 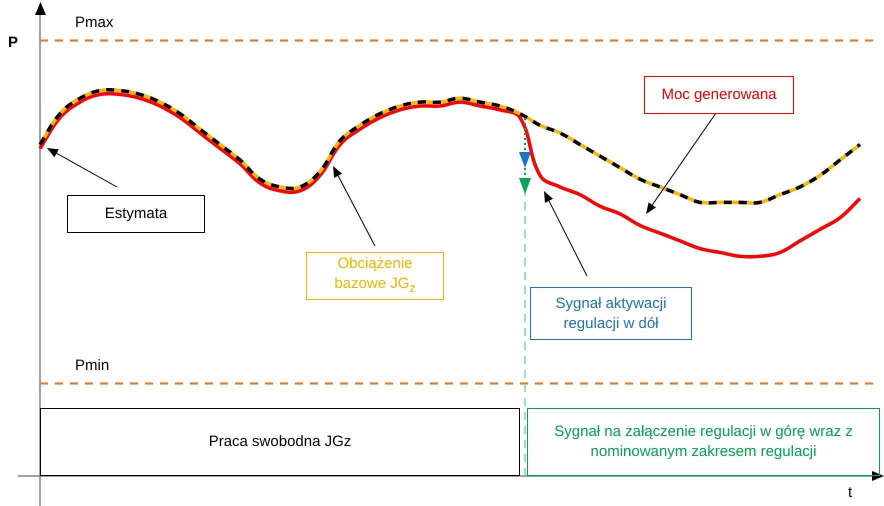 What do you see at coordinates (850, 492) in the screenshot?
I see `x-axis-title: t` at bounding box center [850, 492].